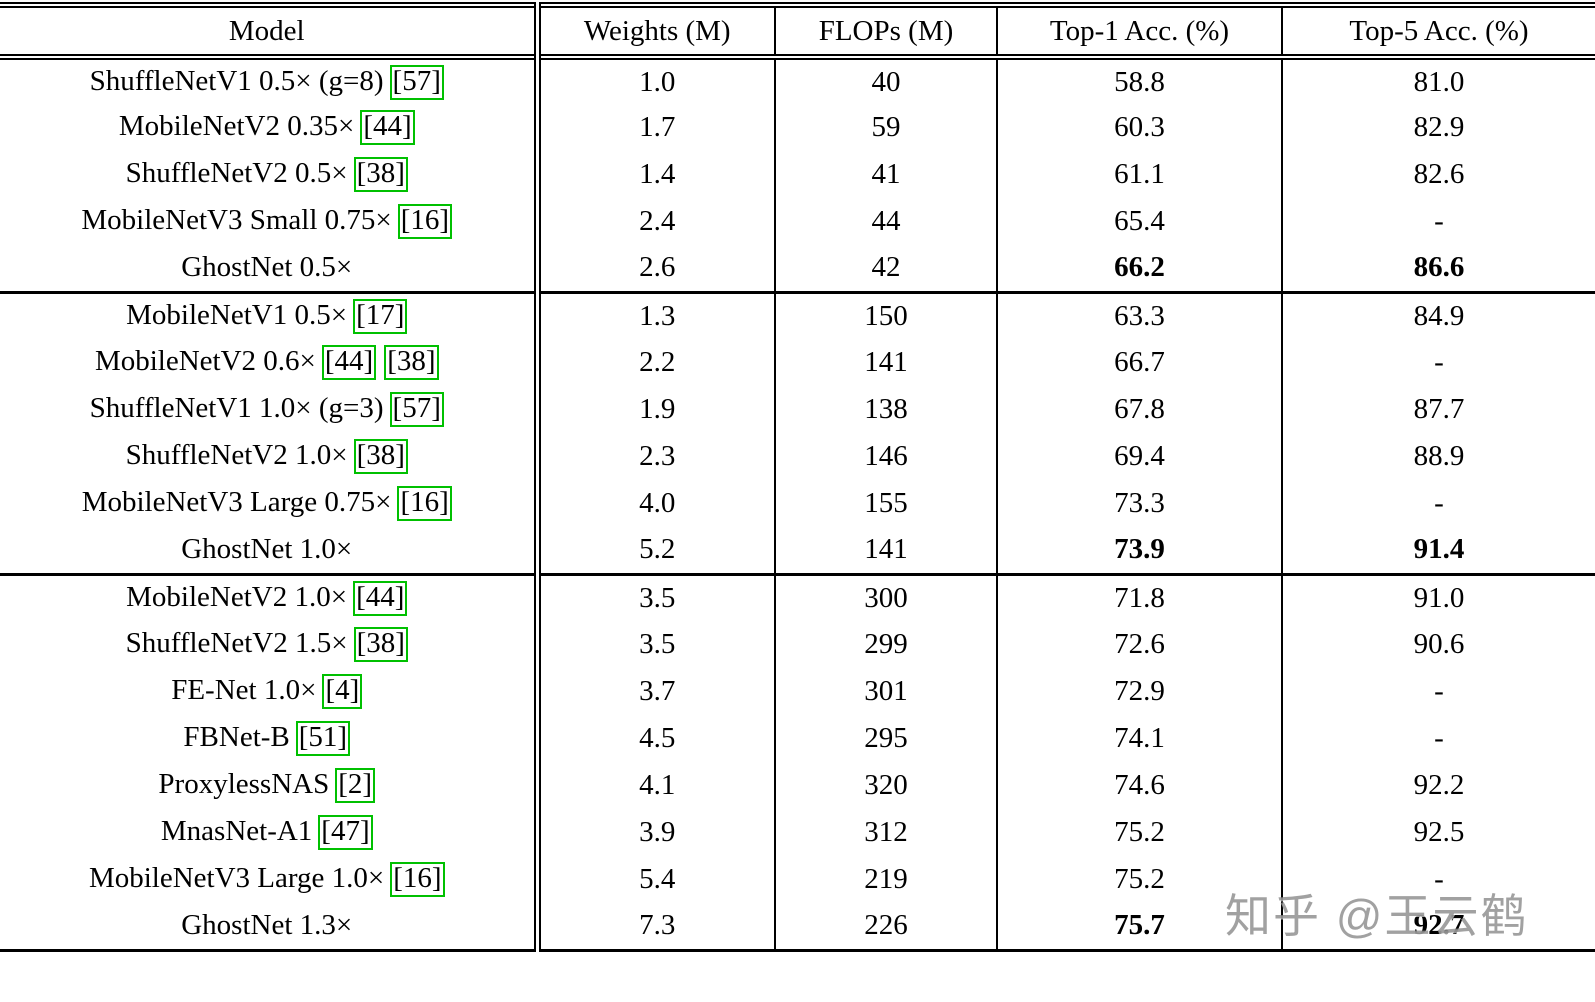 The width and height of the screenshot is (1595, 1002). I want to click on model-name-text: MnasNet-A1, so click(236, 831).